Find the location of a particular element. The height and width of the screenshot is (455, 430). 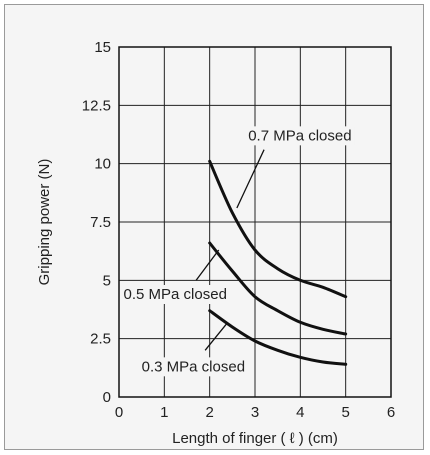

y-tick-label-3: 7.5 is located at coordinates (100, 222).